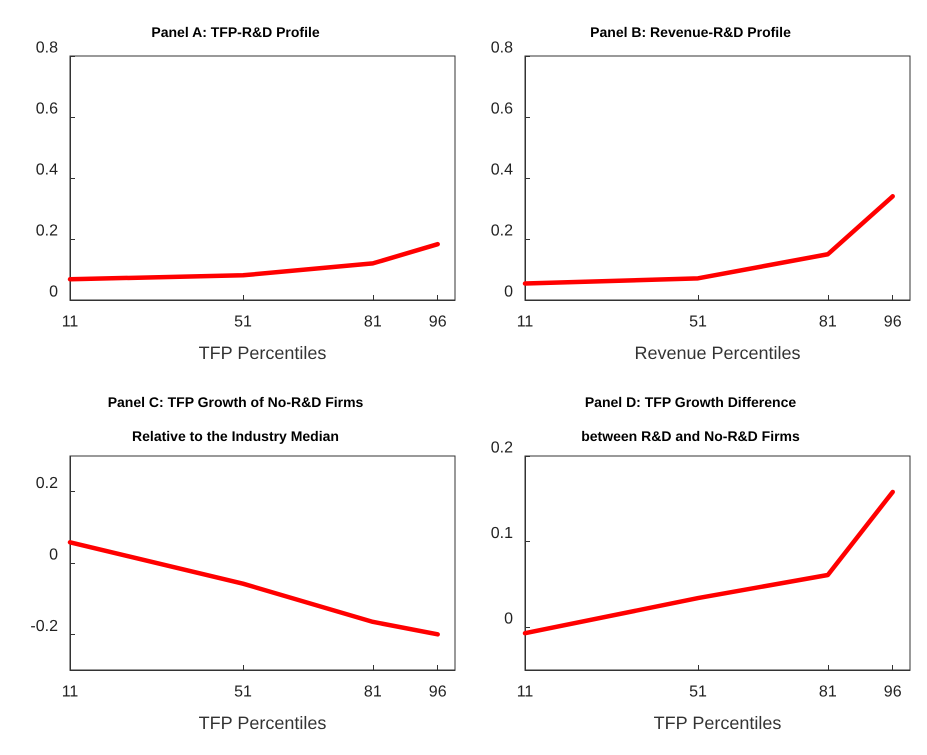  Describe the element at coordinates (235, 32) in the screenshot. I see `chart-title: Panel A: TFP-R&D Profile` at that location.